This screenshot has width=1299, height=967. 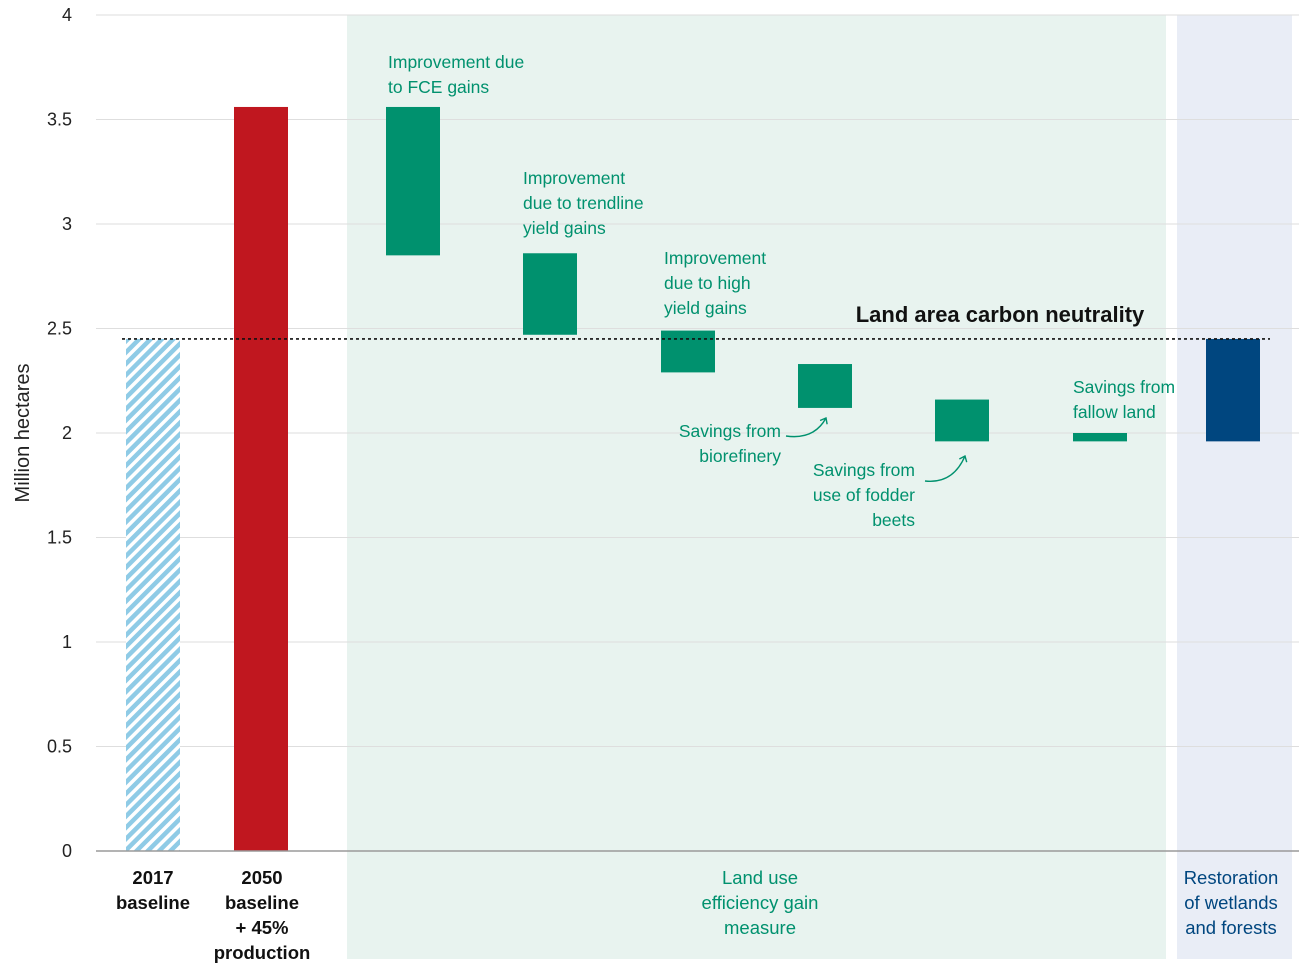 I want to click on annotation-6-line: Savings from, so click(x=864, y=470).